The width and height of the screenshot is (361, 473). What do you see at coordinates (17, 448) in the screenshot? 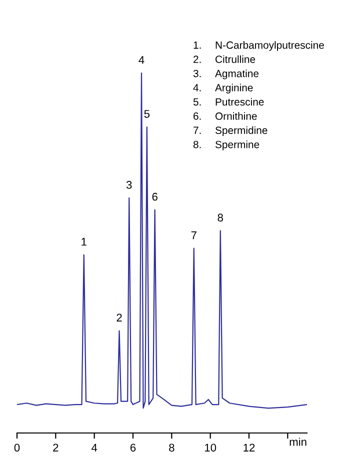
I see `x-tick-label: 0` at bounding box center [17, 448].